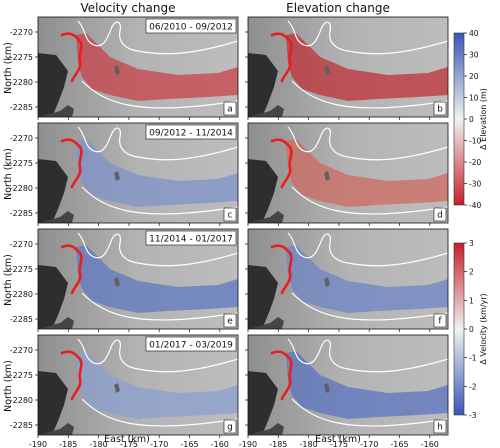 The width and height of the screenshot is (500, 448). I want to click on colorbar-velocity-tick-label: -3, so click(473, 415).